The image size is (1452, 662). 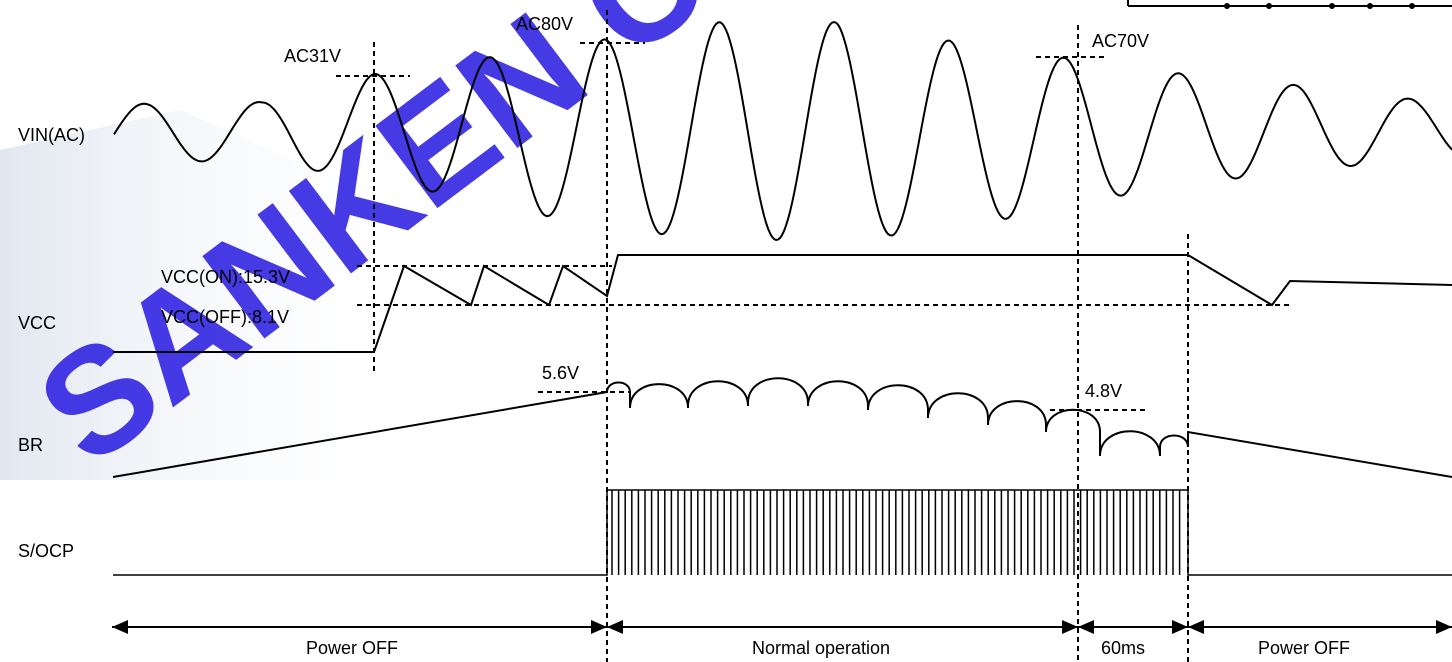 What do you see at coordinates (782, 532) in the screenshot?
I see `socp-waveform` at bounding box center [782, 532].